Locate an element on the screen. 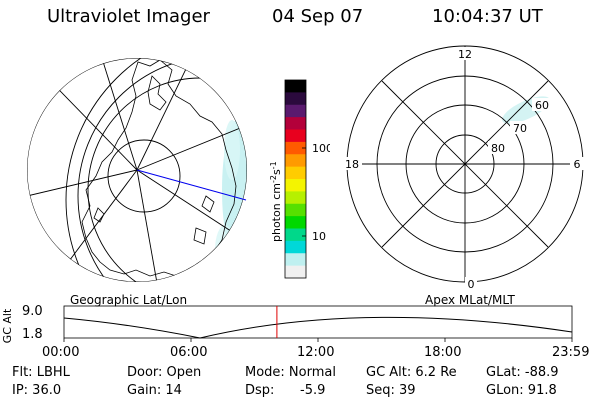 The image size is (600, 400). timeline-ylabel-wrap: GC Alt is located at coordinates (7, 326).